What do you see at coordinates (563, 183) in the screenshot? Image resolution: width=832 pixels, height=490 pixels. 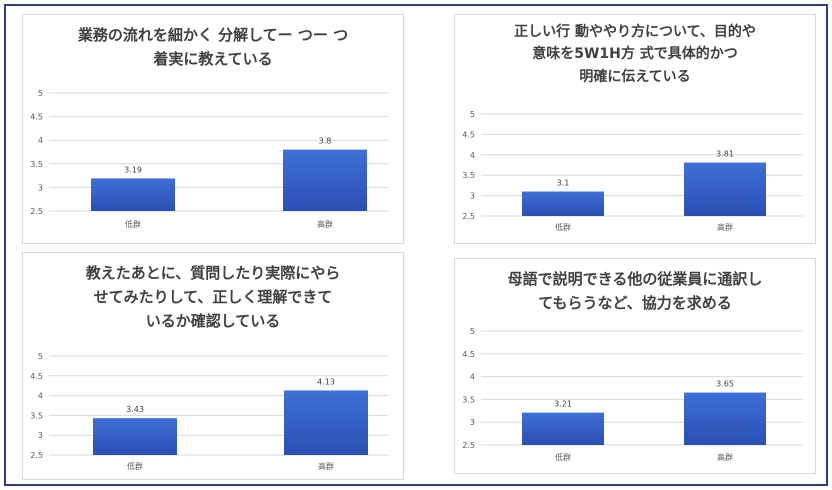 I see `data-label: 3.1` at bounding box center [563, 183].